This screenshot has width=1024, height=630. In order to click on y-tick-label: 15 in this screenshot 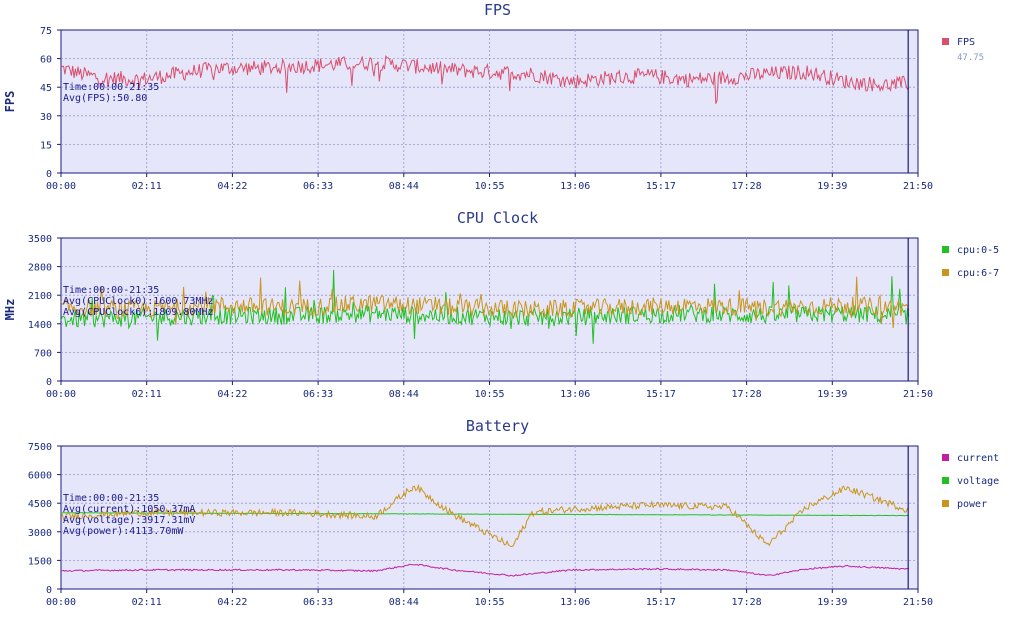, I will do `click(46, 145)`.